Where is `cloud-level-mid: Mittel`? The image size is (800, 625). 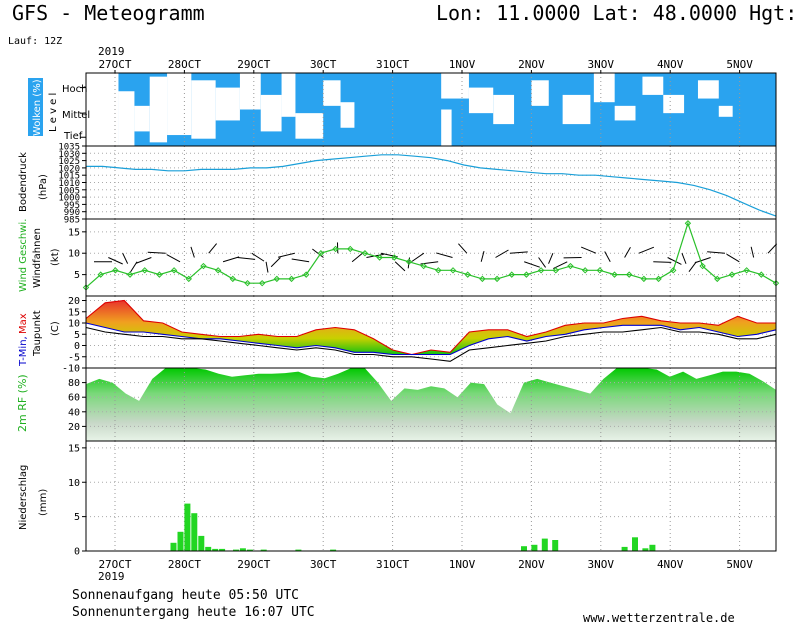
cloud-level-mid: Mittel is located at coordinates (76, 115).